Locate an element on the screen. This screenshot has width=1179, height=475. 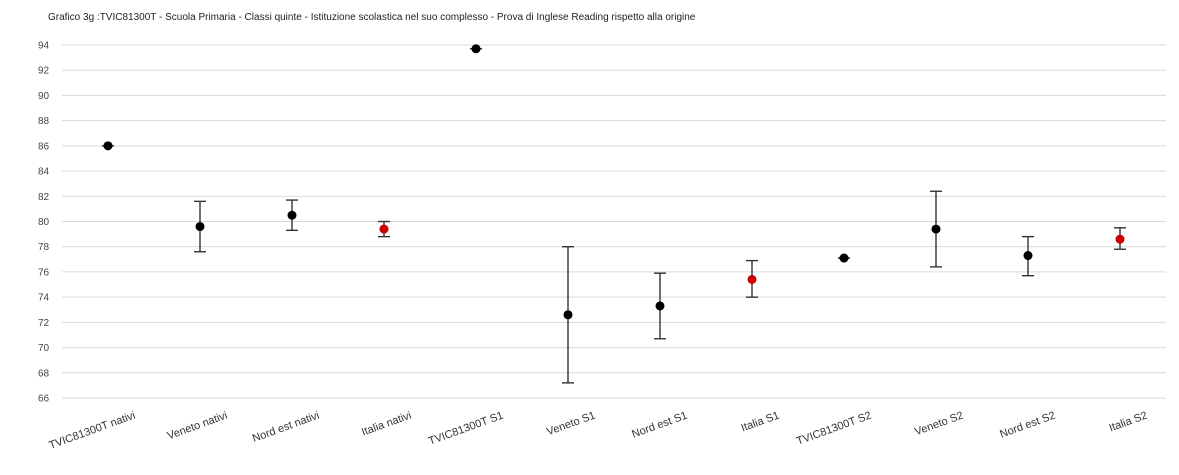
x-tick-label: Nord est S2 is located at coordinates (1027, 425).